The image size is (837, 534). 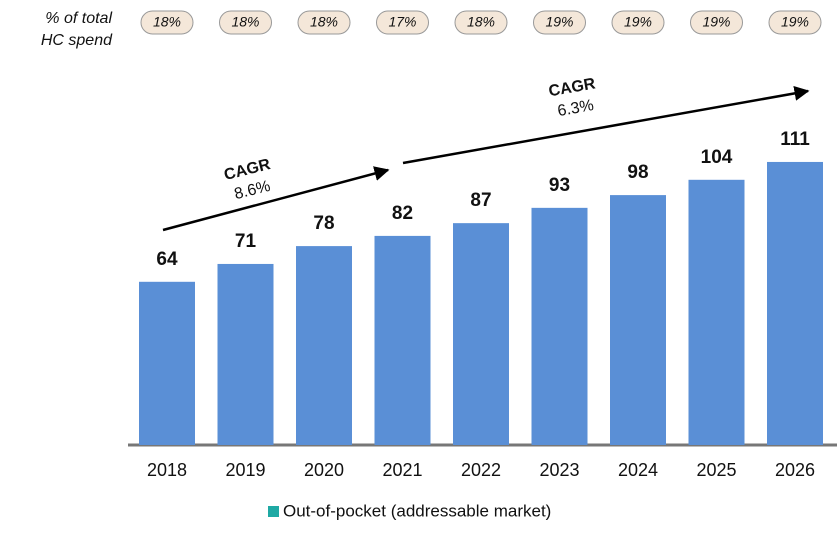 I want to click on cagr-value: 6.3%, so click(x=575, y=108).